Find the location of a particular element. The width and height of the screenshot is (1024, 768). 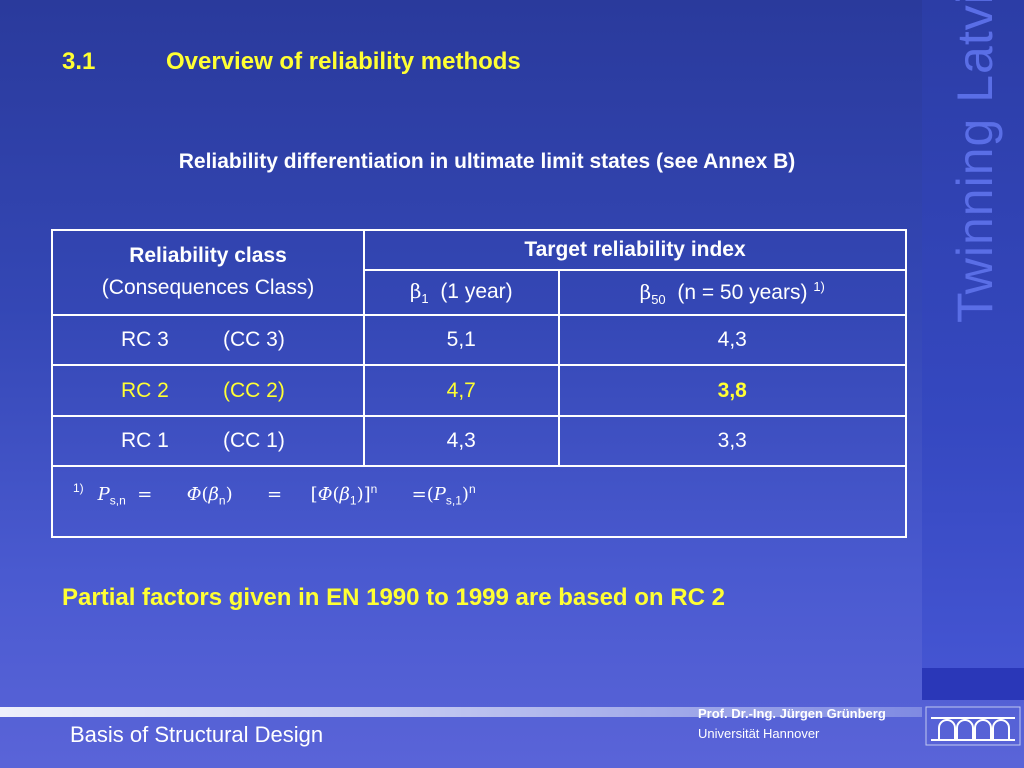

formula-eq2: = is located at coordinates (274, 495).